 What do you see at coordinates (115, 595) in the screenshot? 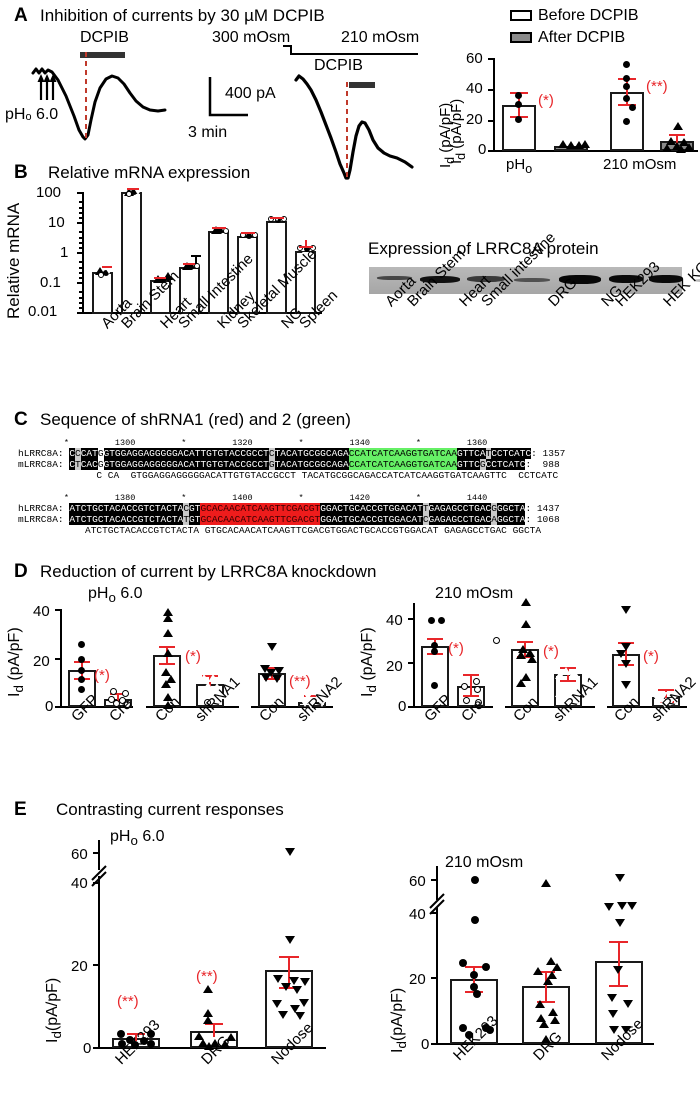
I see `panel-d-left-condition: pHo 6.0` at bounding box center [115, 595].